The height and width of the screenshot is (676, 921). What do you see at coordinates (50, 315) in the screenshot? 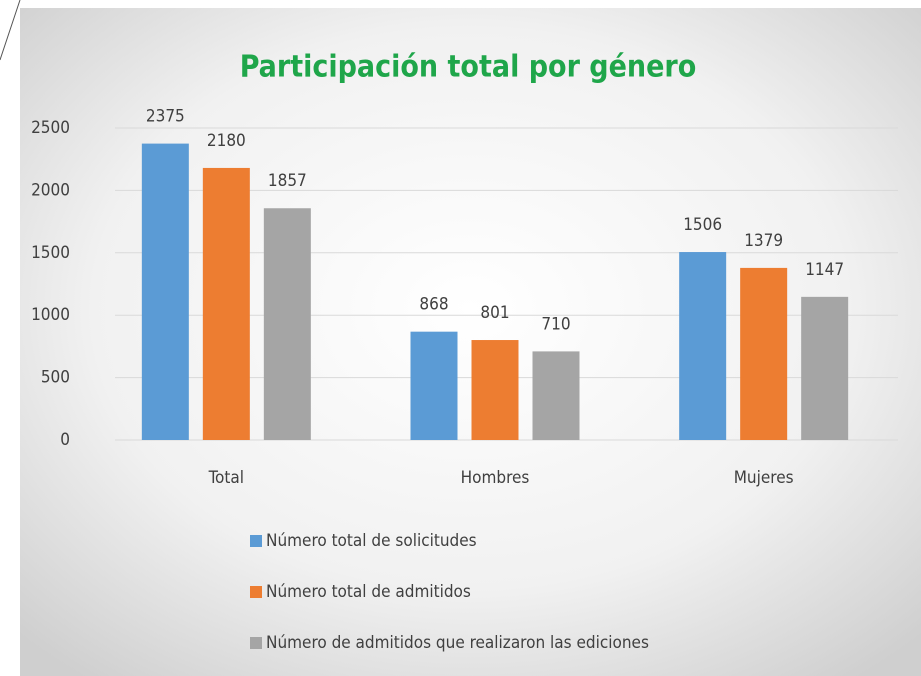
I see `y-tick-label: 1000` at bounding box center [50, 315].